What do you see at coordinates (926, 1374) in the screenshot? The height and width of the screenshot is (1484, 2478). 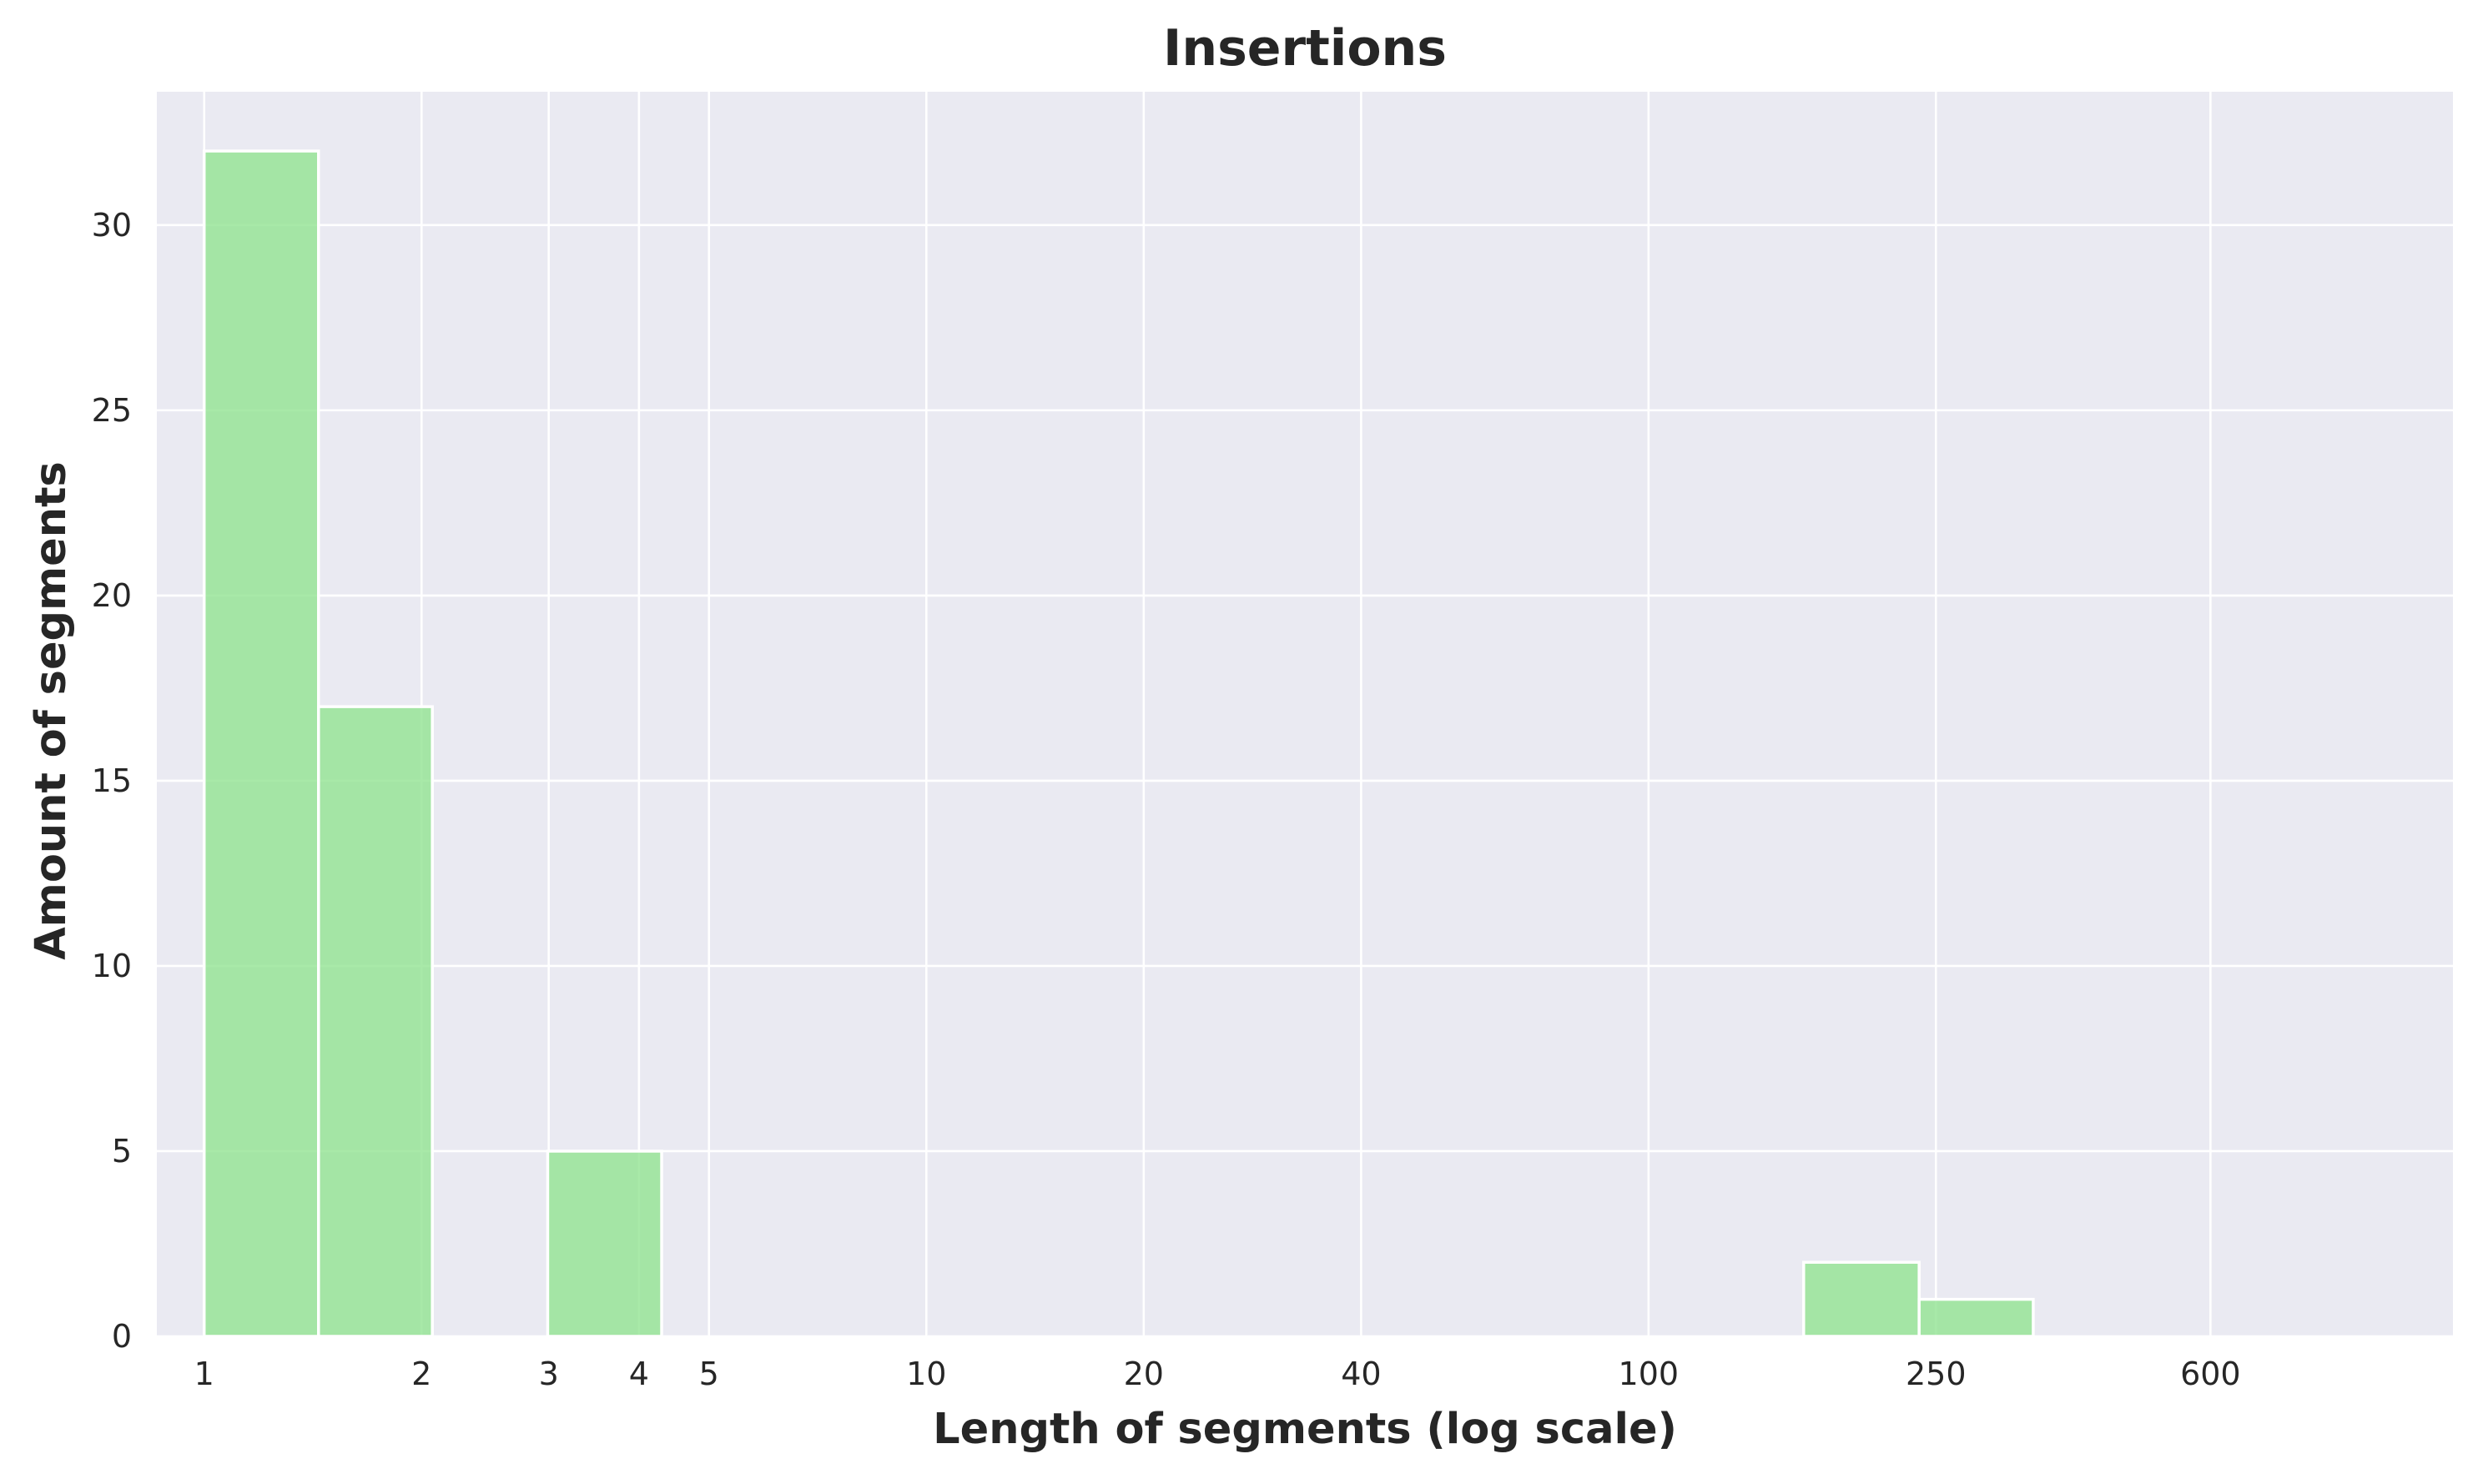 I see `x-tick-label: 10` at bounding box center [926, 1374].